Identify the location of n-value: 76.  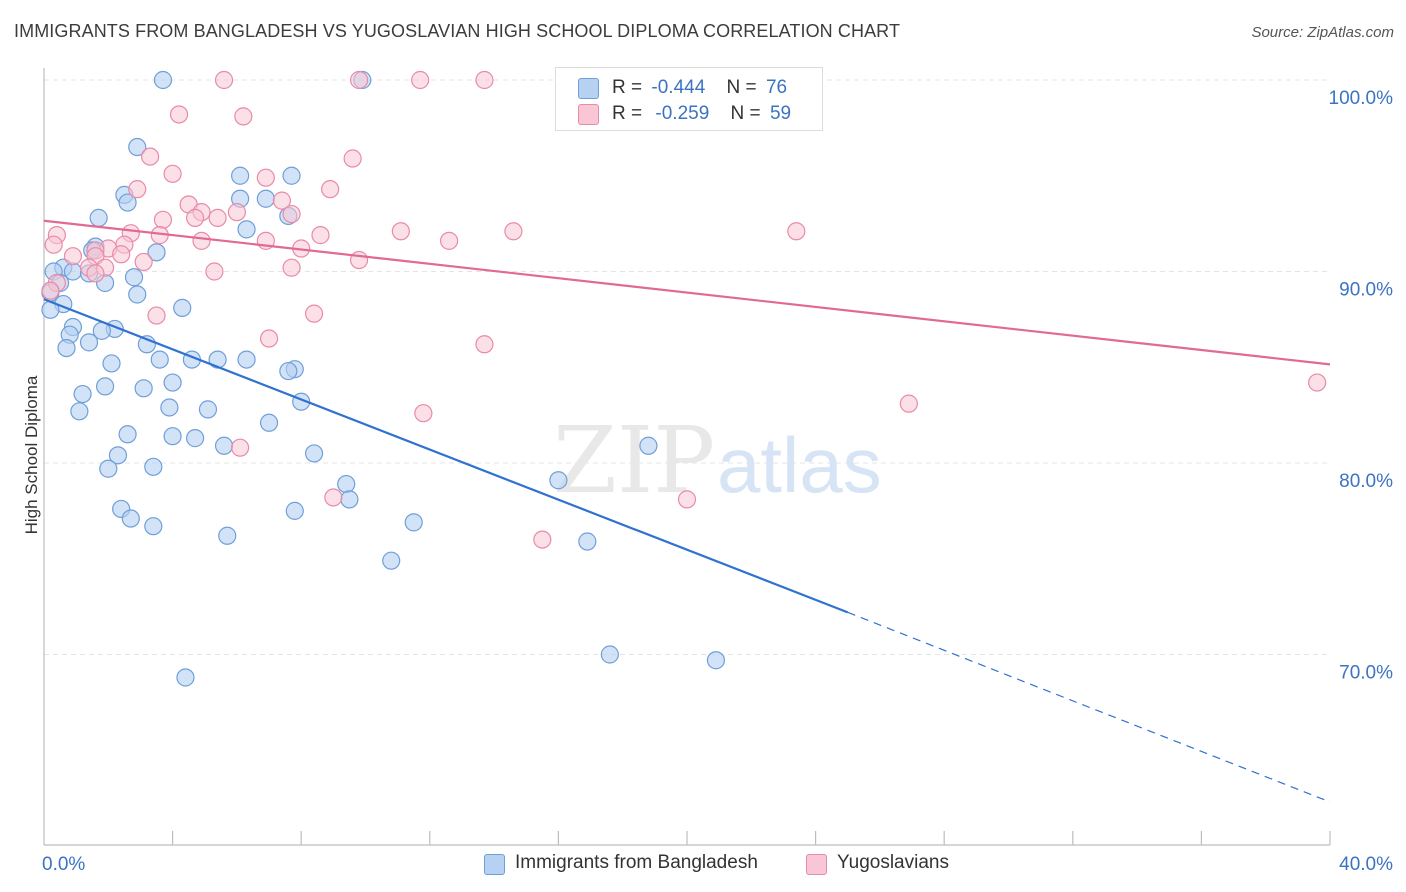
(776, 87).